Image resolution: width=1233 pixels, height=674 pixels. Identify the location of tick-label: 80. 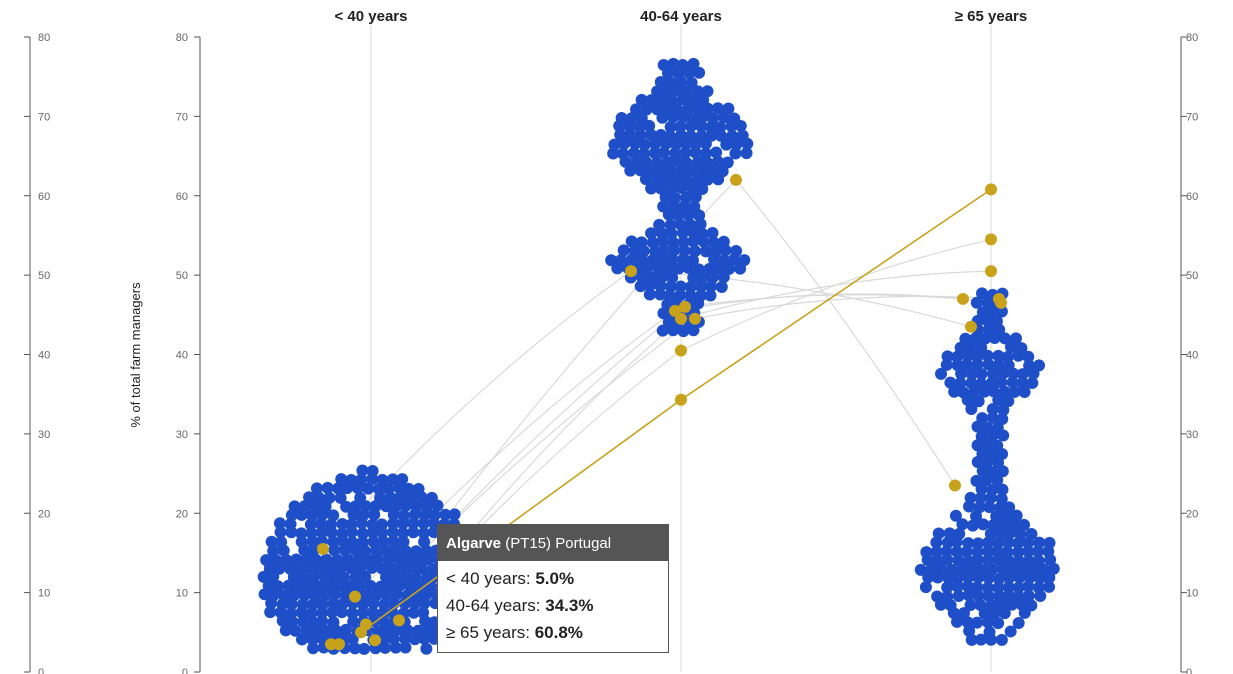
(182, 38).